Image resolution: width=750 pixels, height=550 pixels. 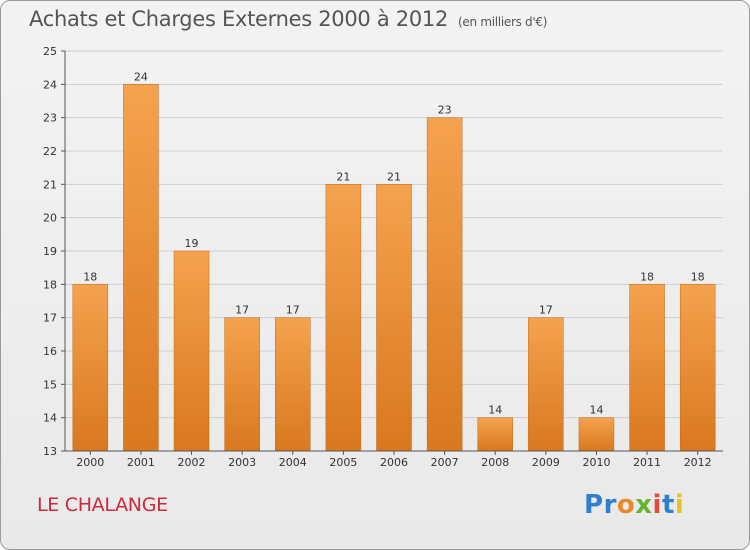 What do you see at coordinates (50, 351) in the screenshot?
I see `y-tick-label: 16` at bounding box center [50, 351].